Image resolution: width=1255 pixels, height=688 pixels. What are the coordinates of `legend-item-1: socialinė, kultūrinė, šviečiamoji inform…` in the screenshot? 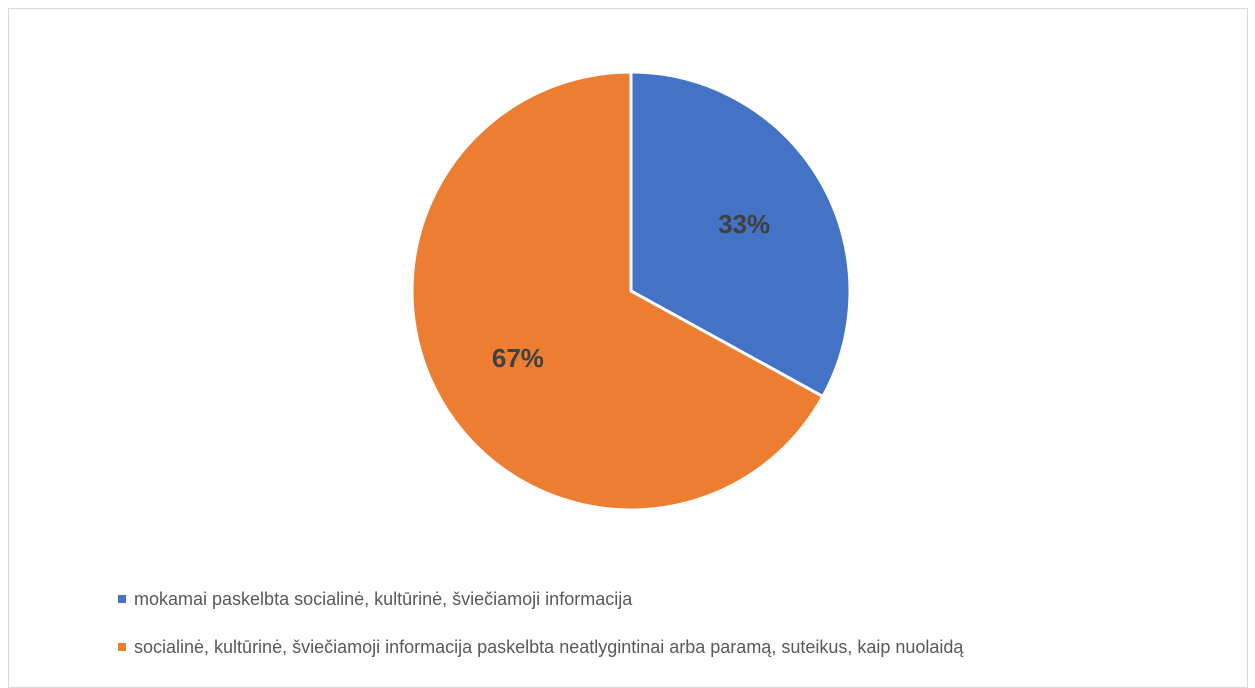 It's located at (540, 647).